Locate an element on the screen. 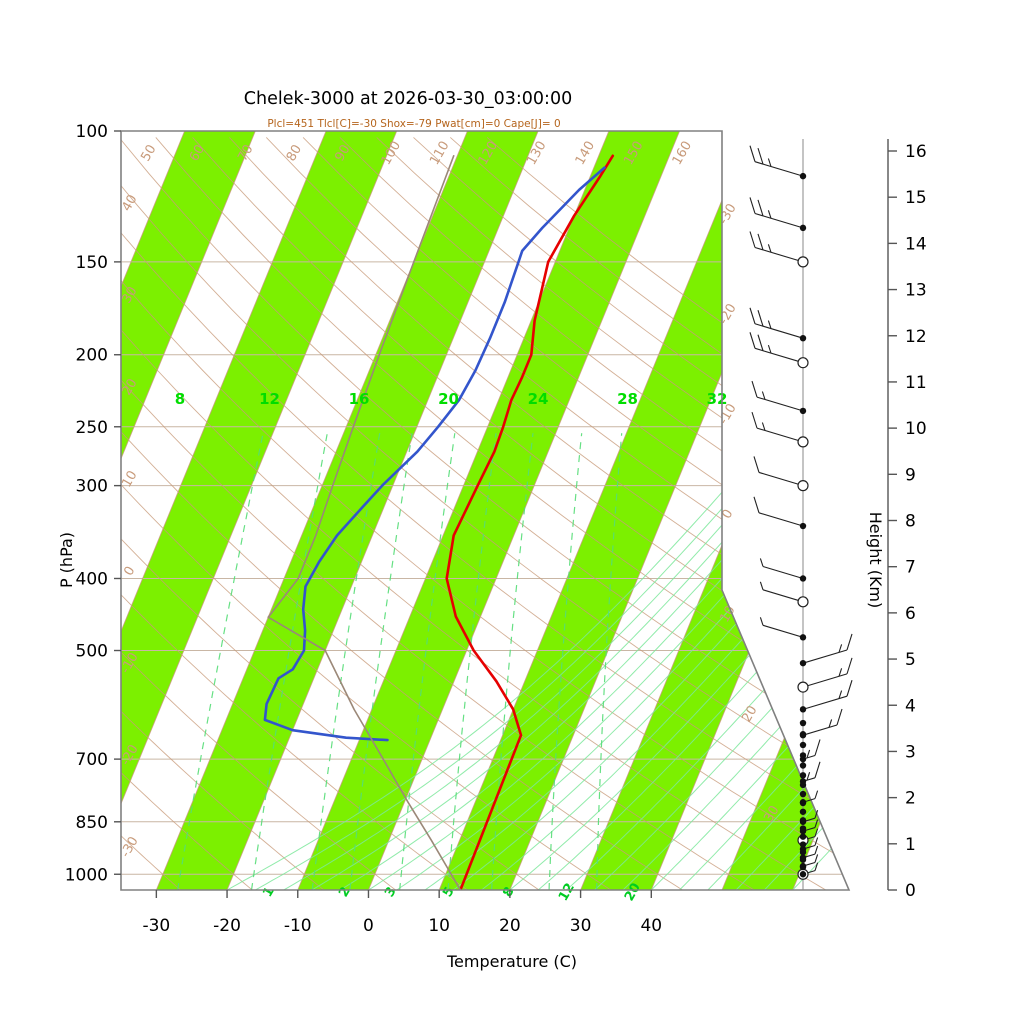  theta-e-label: 16 is located at coordinates (359, 399).